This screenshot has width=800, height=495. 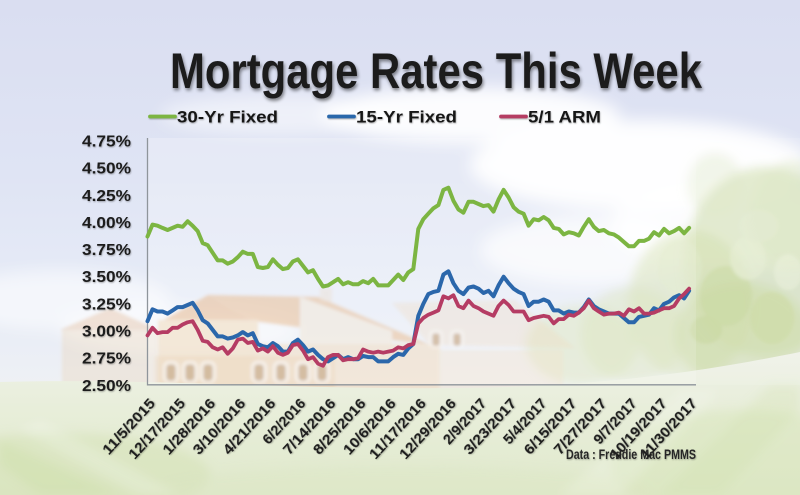 What do you see at coordinates (564, 117) in the screenshot?
I see `svg-text: 5/1 ARM` at bounding box center [564, 117].